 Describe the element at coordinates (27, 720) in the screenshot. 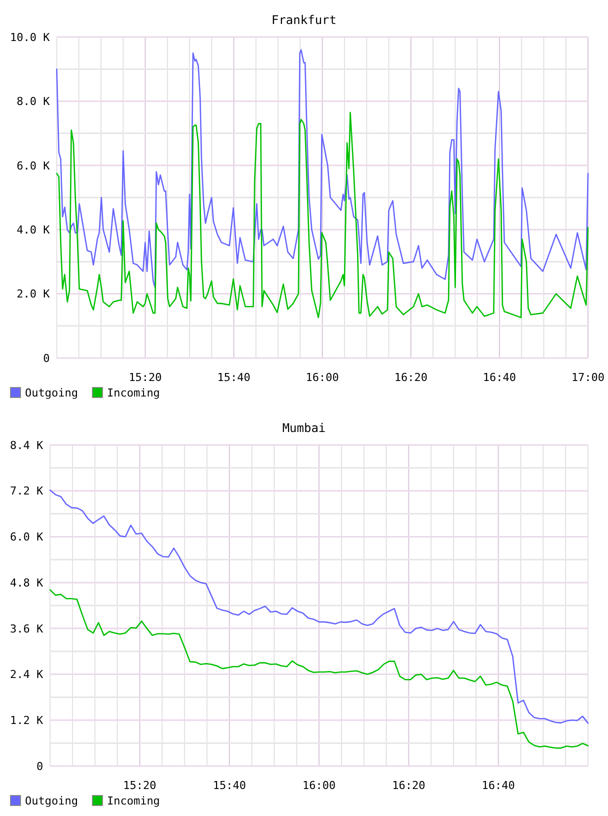

I see `y-tick-label: 1.2 K` at that location.